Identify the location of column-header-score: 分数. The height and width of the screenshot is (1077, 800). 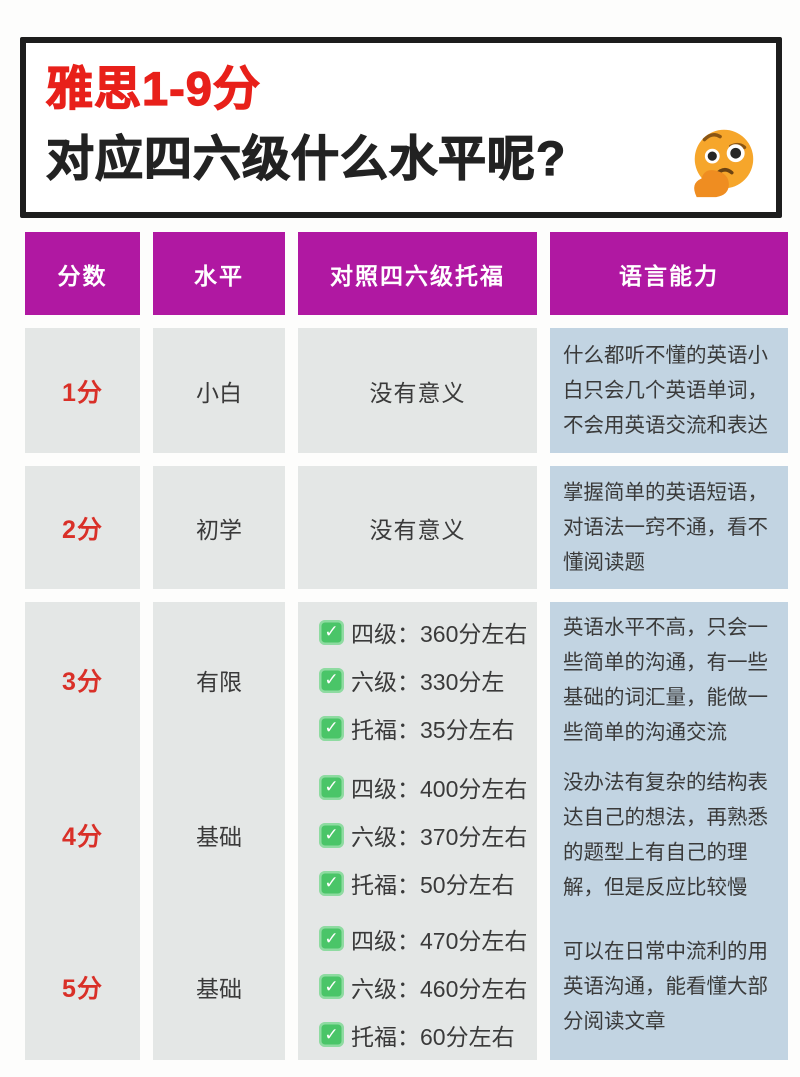
(82, 273).